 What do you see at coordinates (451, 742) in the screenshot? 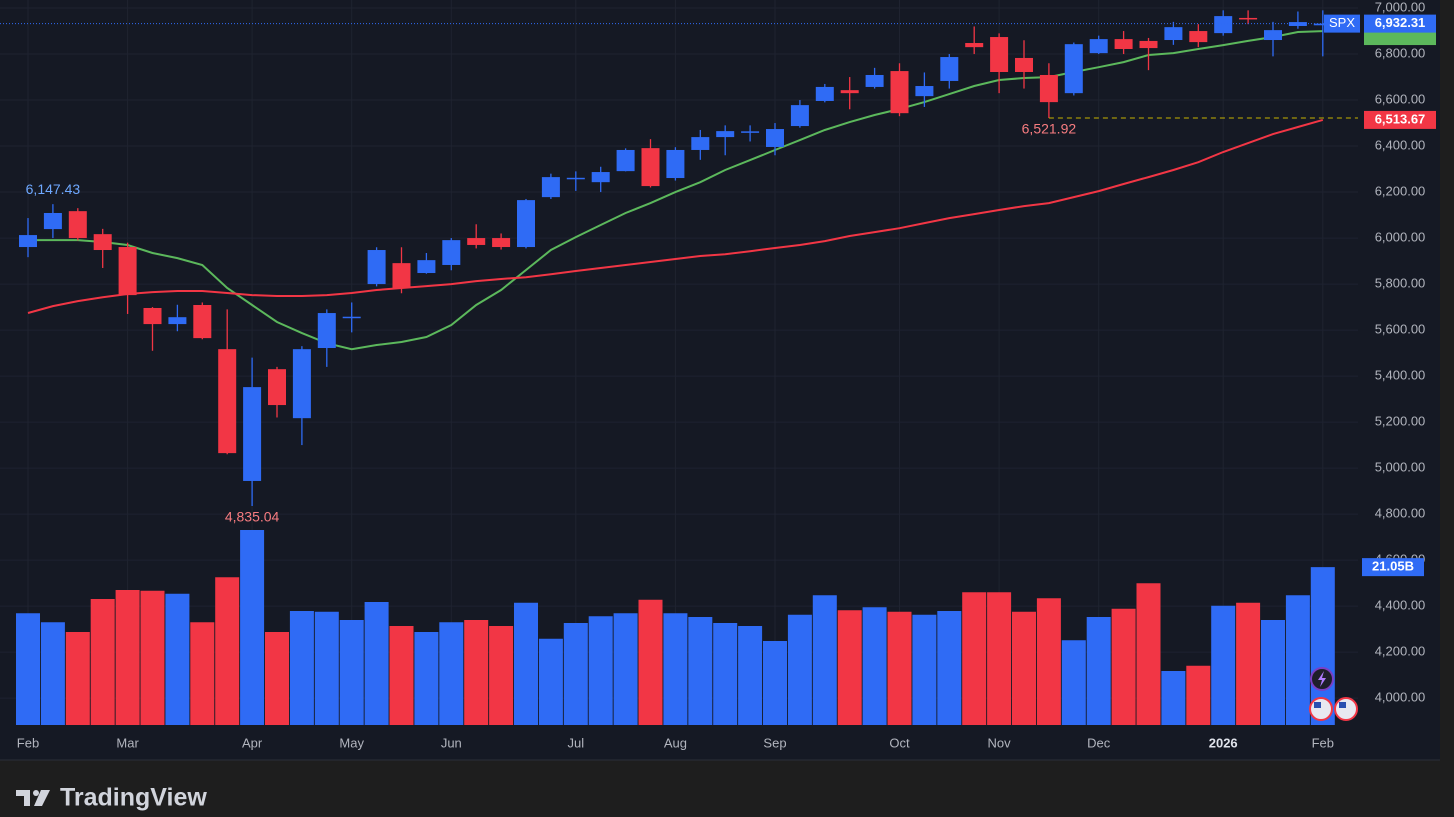
I see `x-tick-label: Jun` at bounding box center [451, 742].